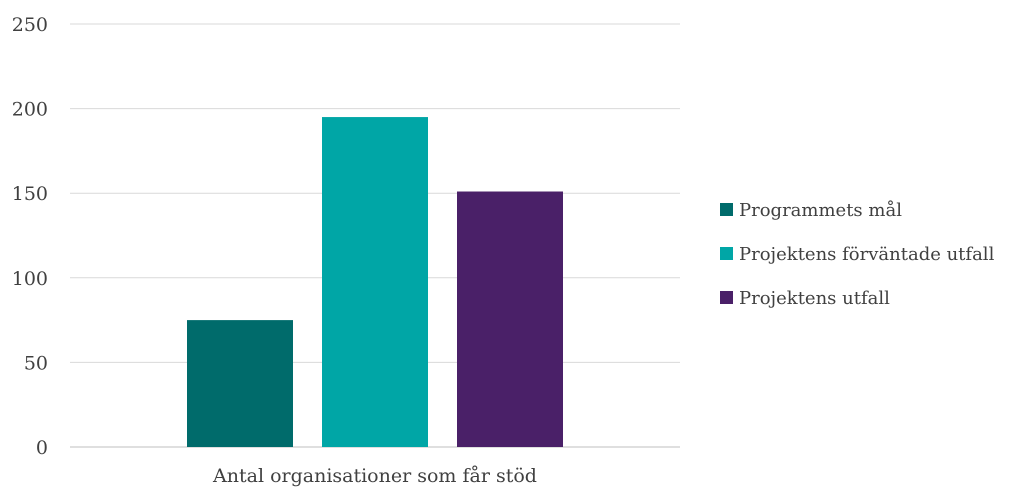  Describe the element at coordinates (36, 363) in the screenshot. I see `y-tick-label: 50` at that location.